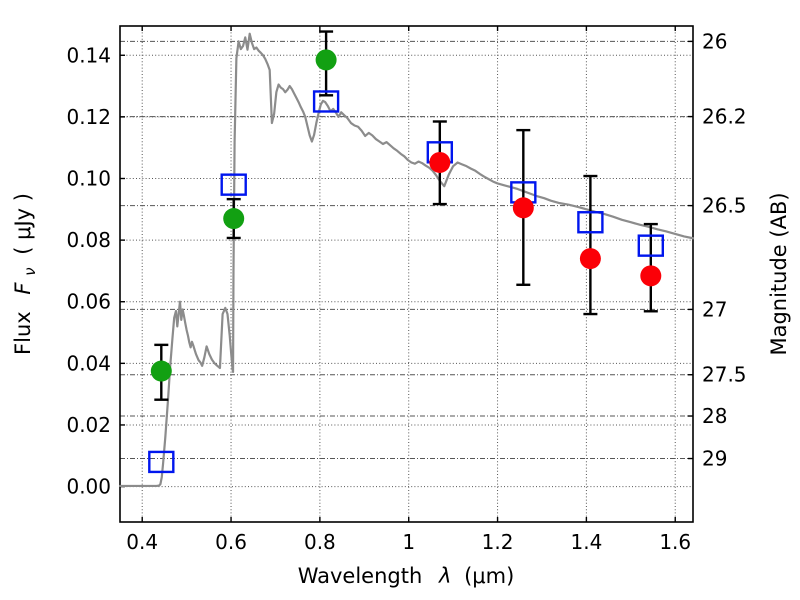  Describe the element at coordinates (88, 425) in the screenshot. I see `y-left-tick-label: 0.02` at that location.